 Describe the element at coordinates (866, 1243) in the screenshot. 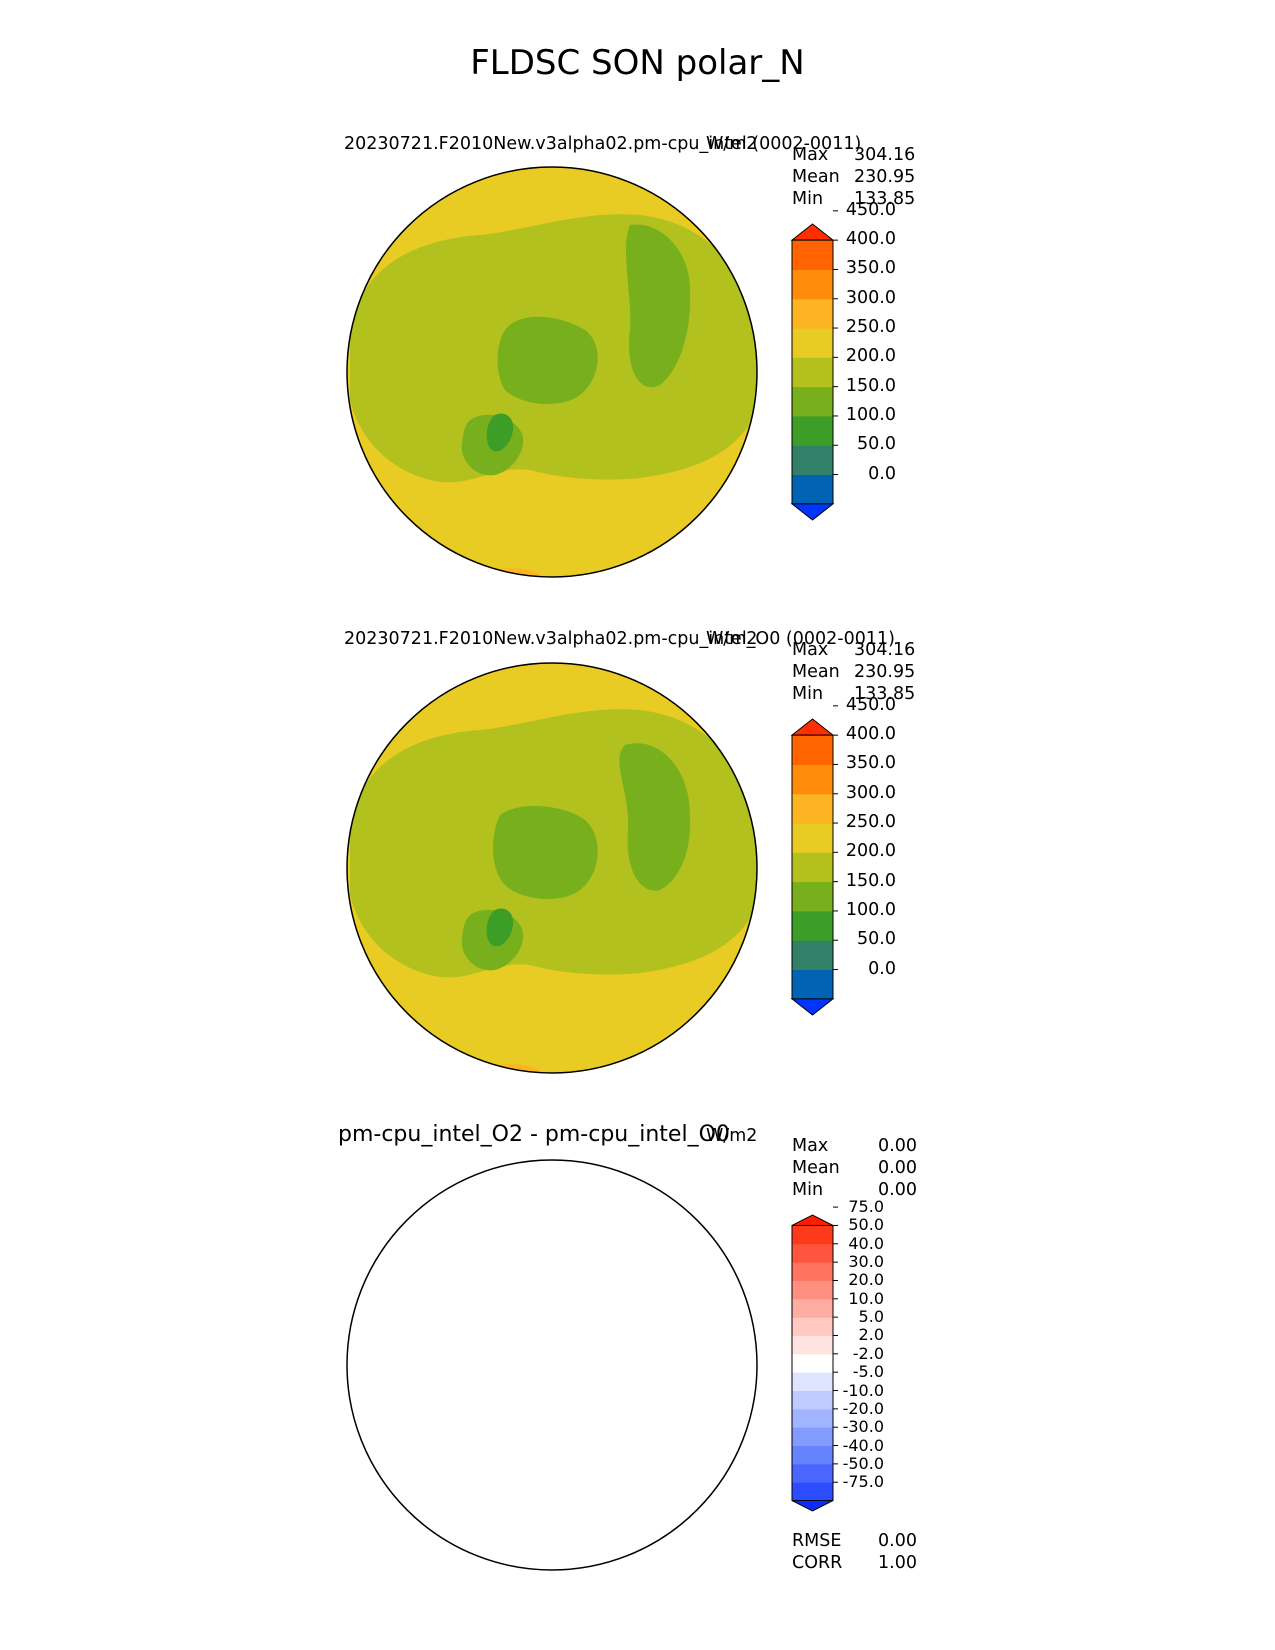

I see `colorbar-tick-label: 40.0` at that location.